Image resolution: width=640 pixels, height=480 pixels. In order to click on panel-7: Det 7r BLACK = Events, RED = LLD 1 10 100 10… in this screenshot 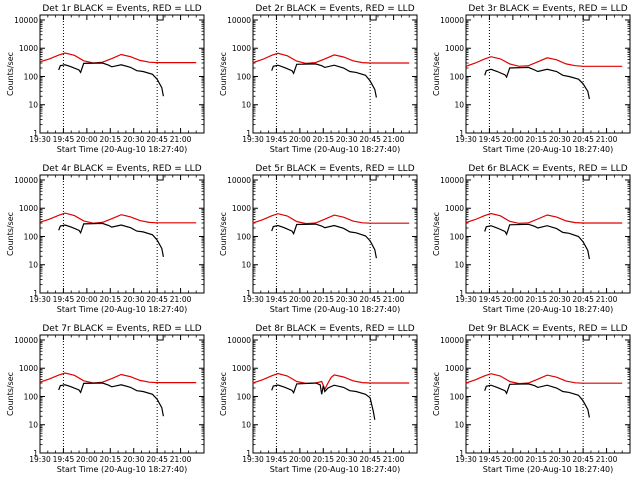, I will do `click(105, 399)`.